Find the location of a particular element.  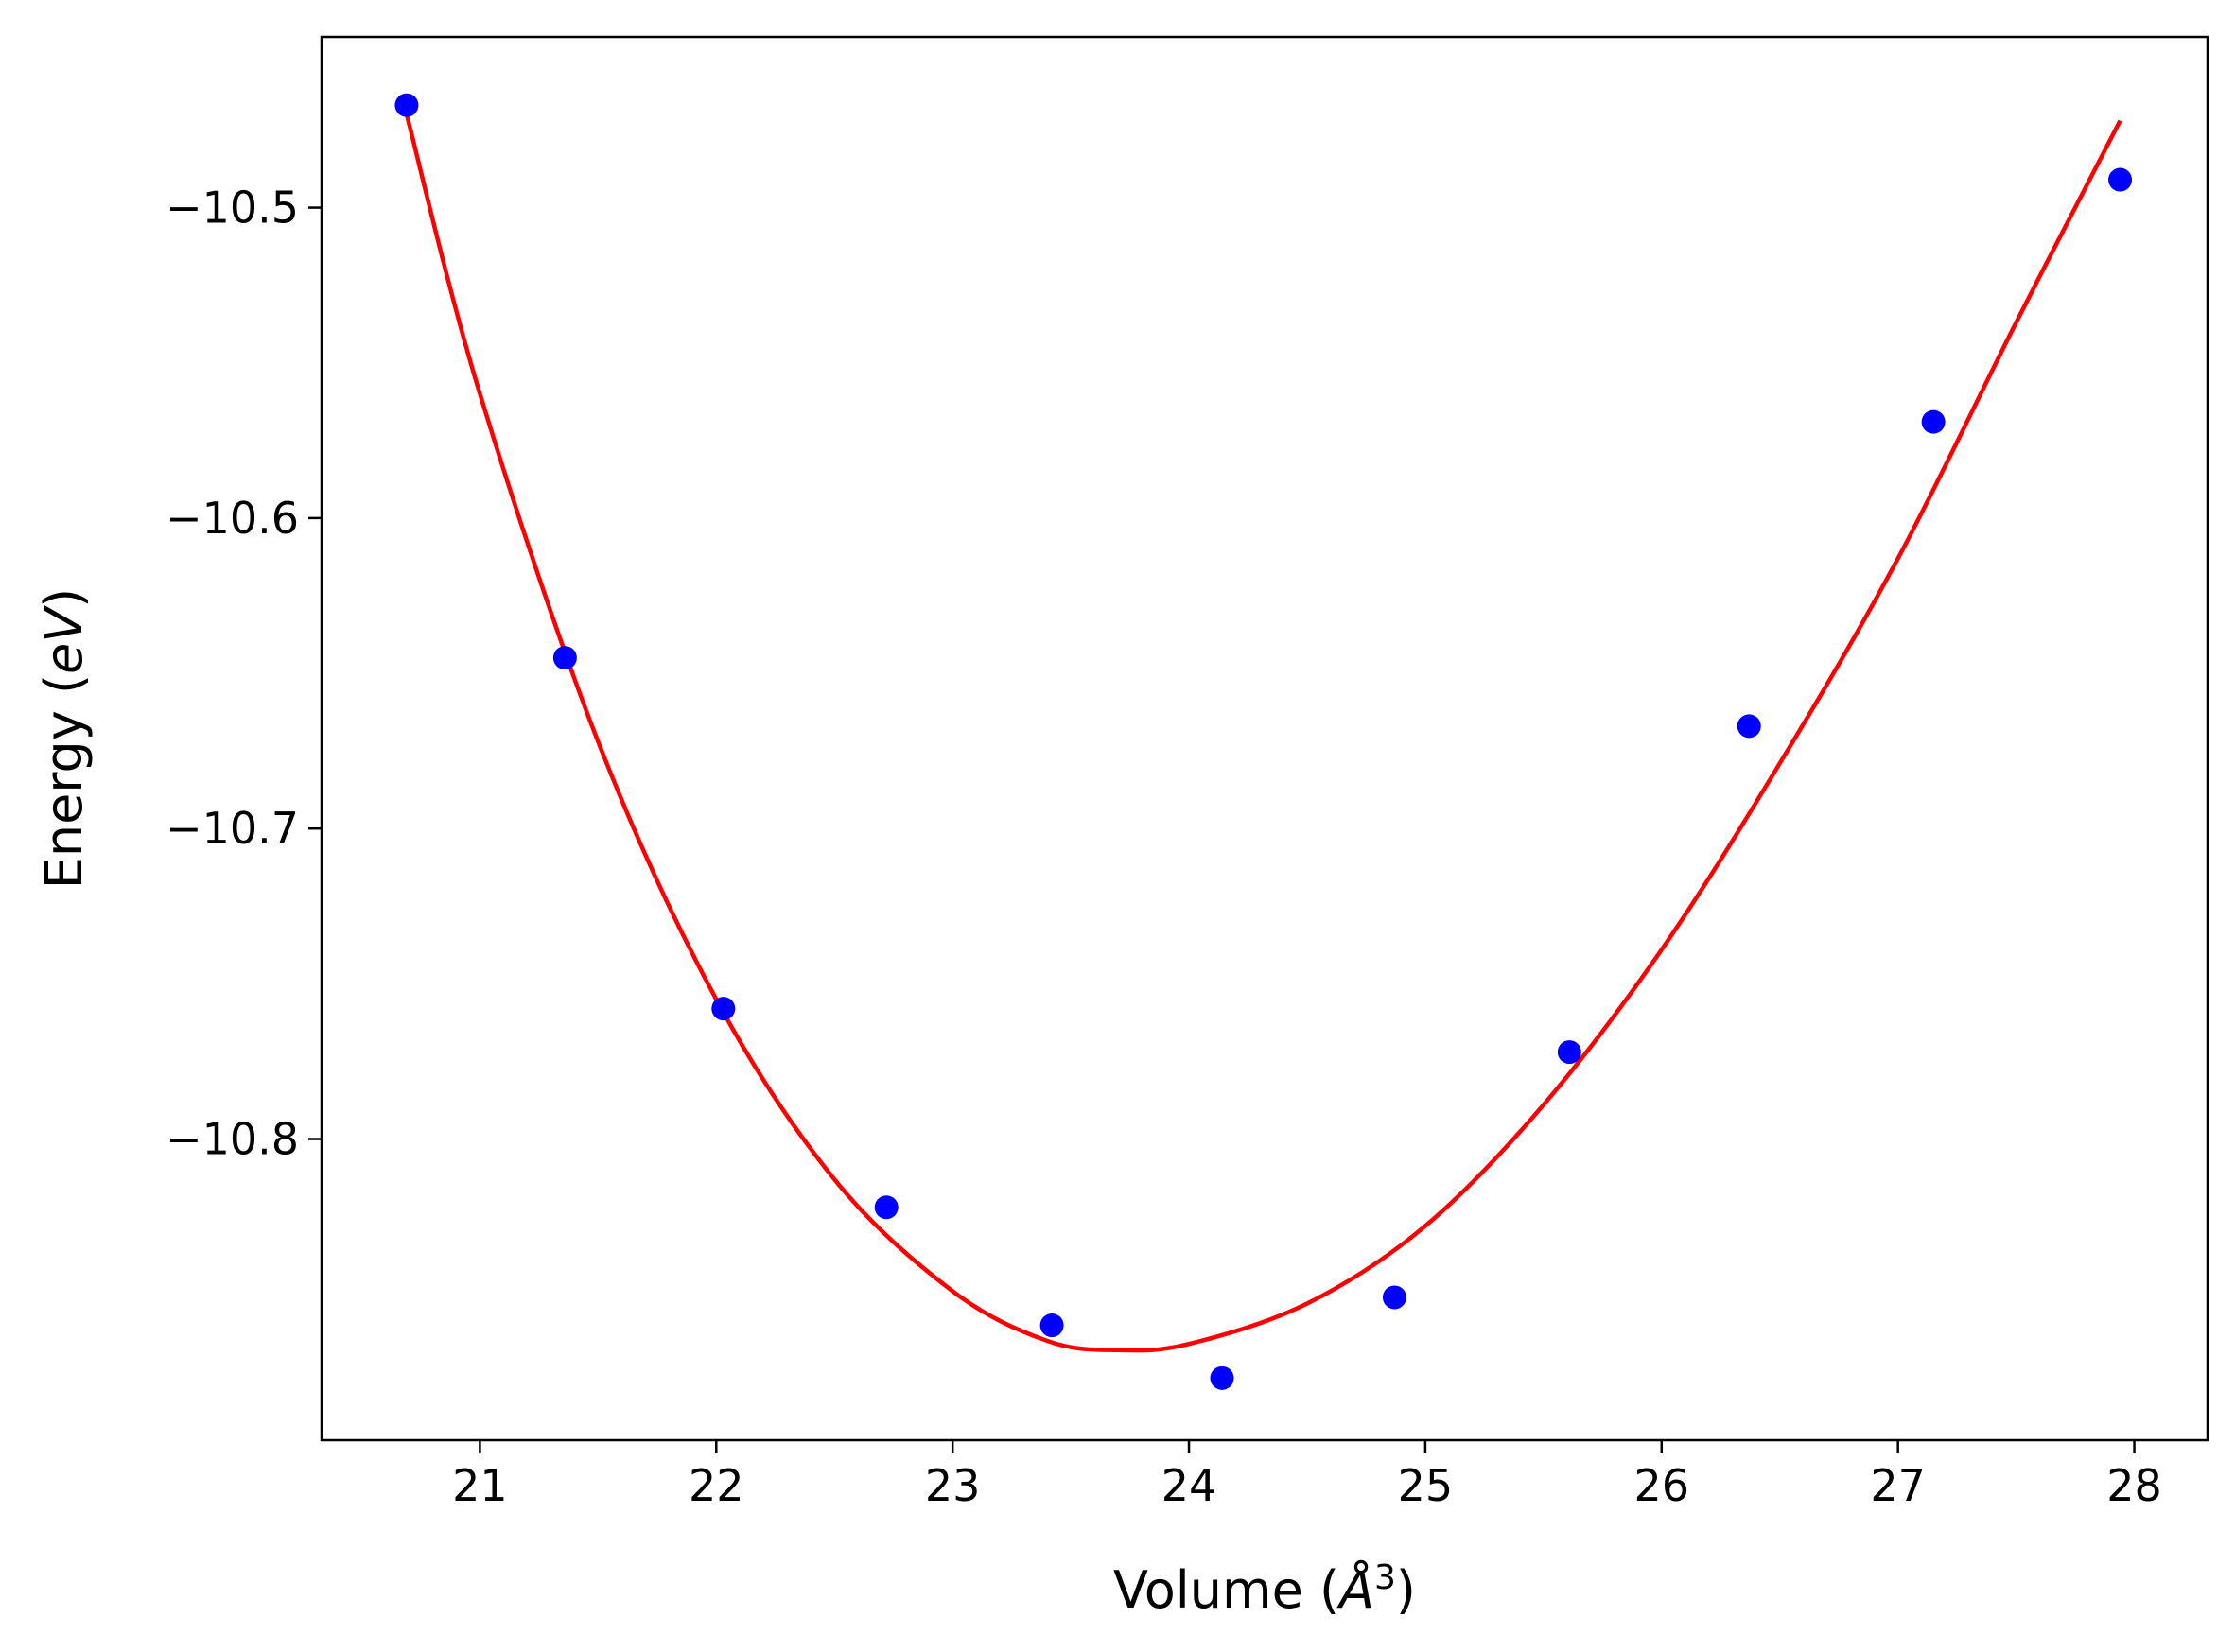

y-tick-label: −10.7 is located at coordinates (232, 829).